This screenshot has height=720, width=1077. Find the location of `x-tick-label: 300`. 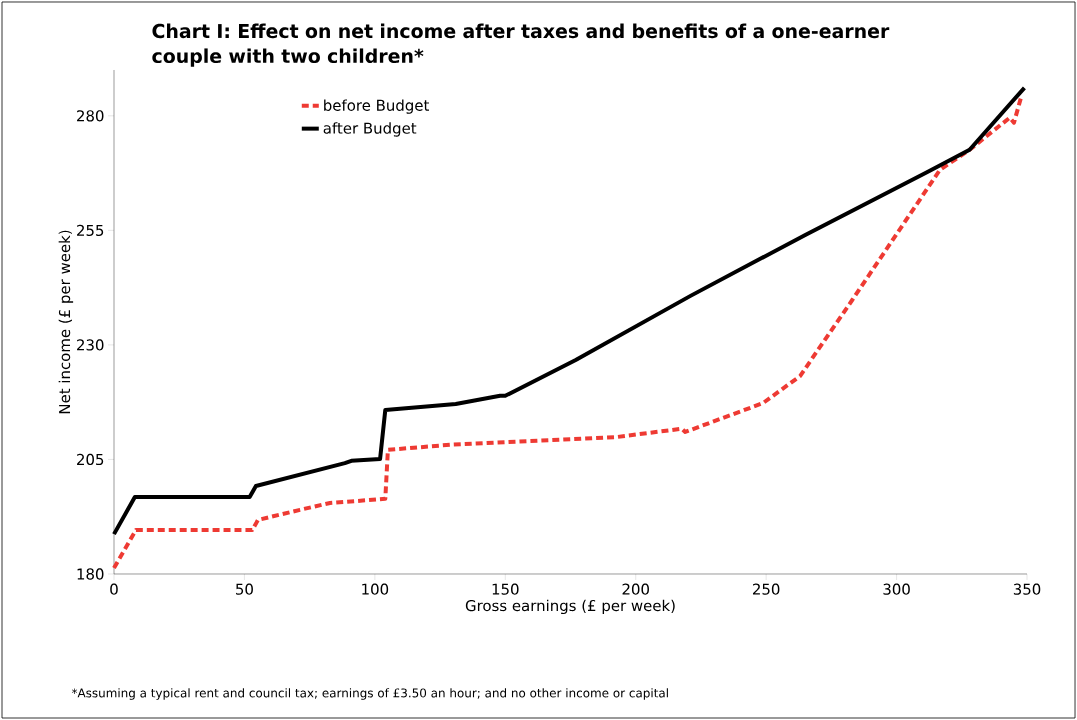

x-tick-label: 300 is located at coordinates (896, 589).